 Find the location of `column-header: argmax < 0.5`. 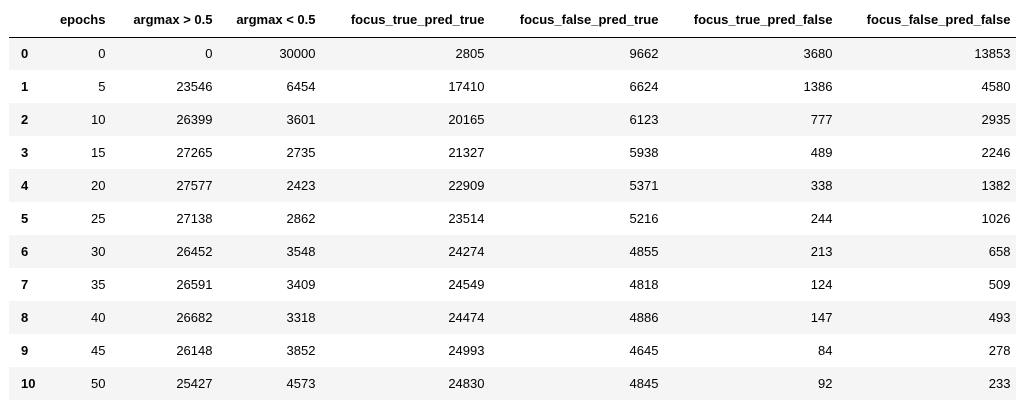

column-header: argmax < 0.5 is located at coordinates (270, 20).